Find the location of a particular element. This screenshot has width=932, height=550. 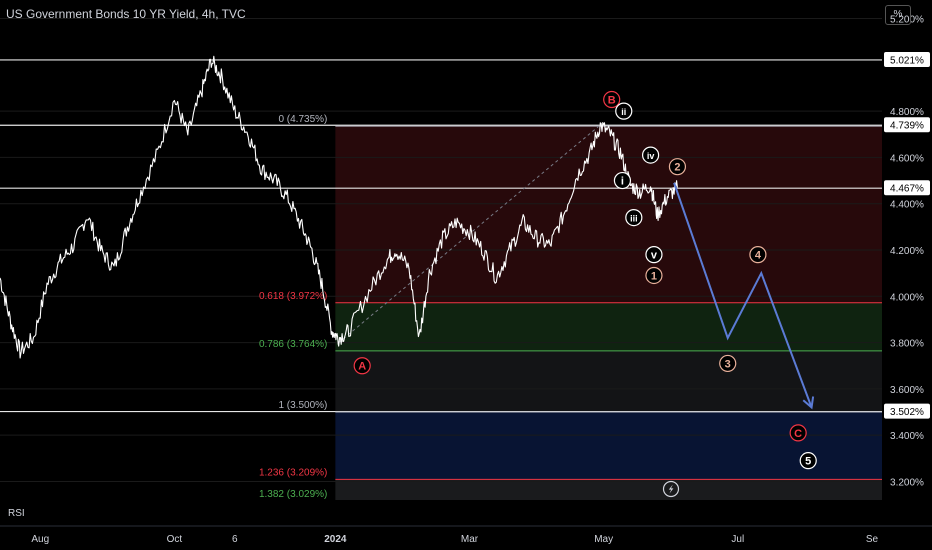

wave-label: iv is located at coordinates (651, 155).